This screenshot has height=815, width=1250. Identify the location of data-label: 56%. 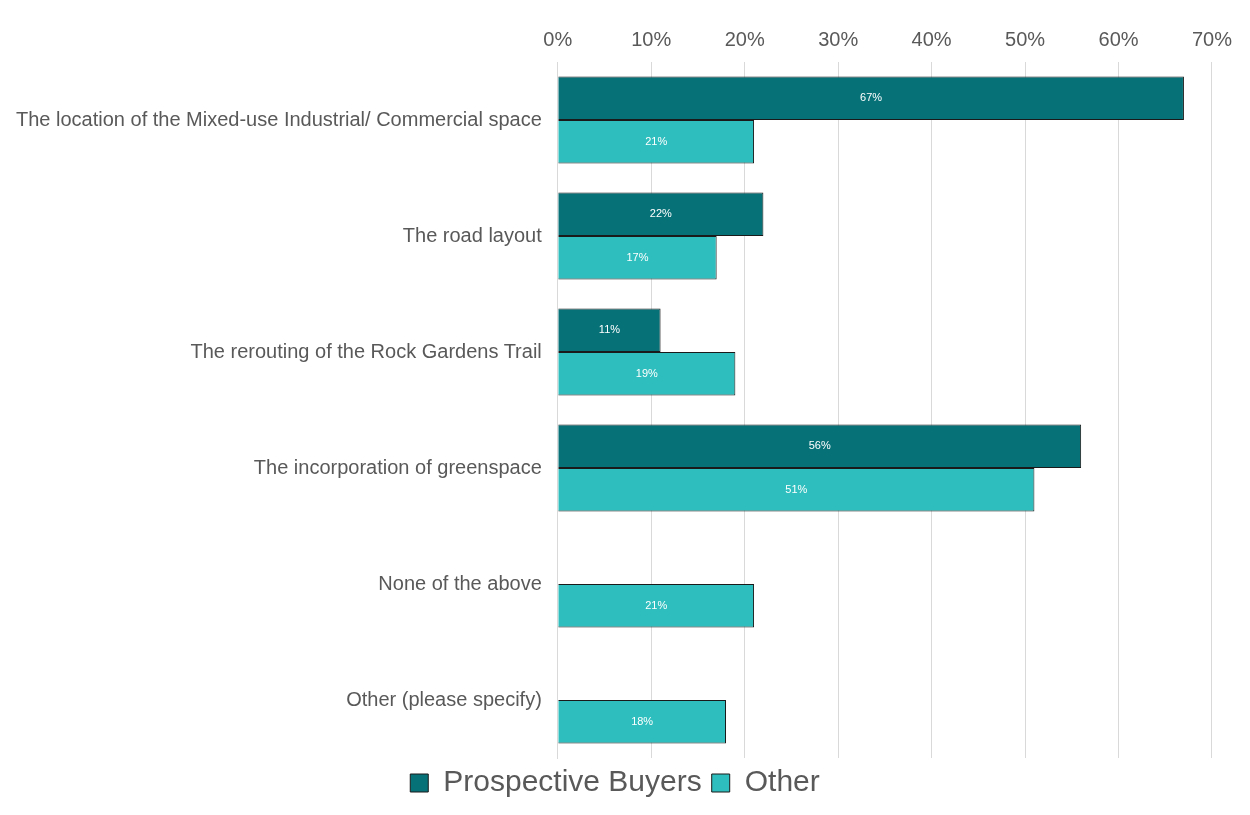
(819, 445).